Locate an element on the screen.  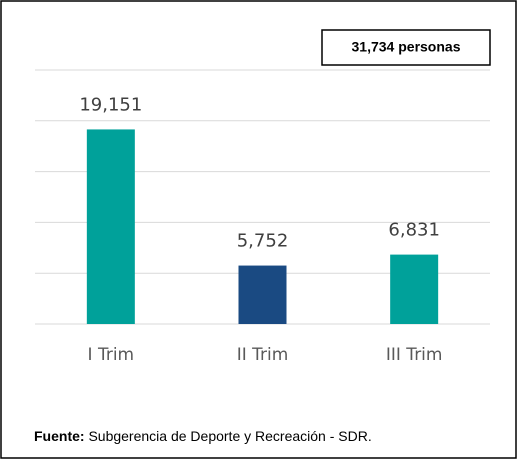
value-label: 5,752 is located at coordinates (263, 241).